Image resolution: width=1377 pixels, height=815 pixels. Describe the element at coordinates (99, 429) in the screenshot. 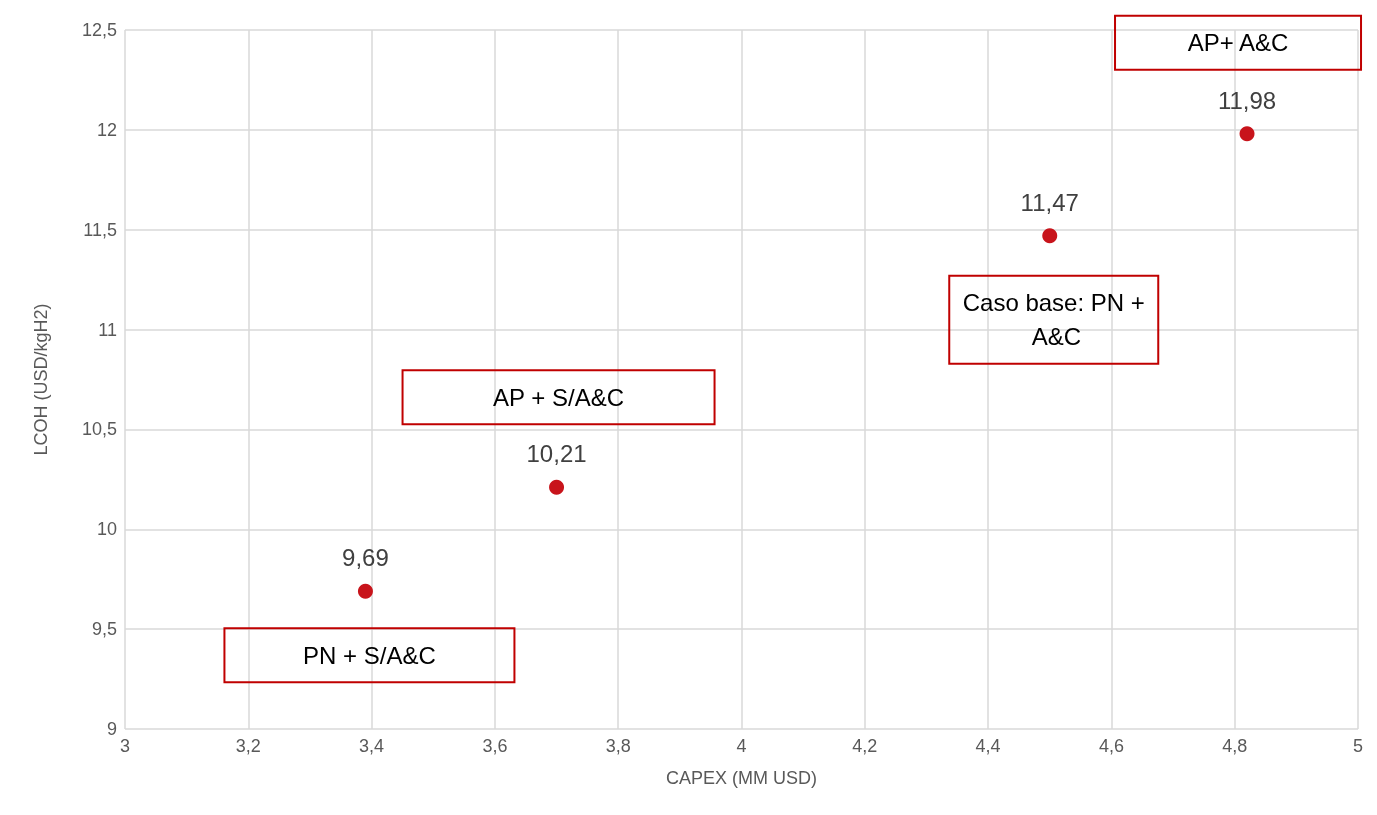

I see `y-tick-label: 10,5` at that location.